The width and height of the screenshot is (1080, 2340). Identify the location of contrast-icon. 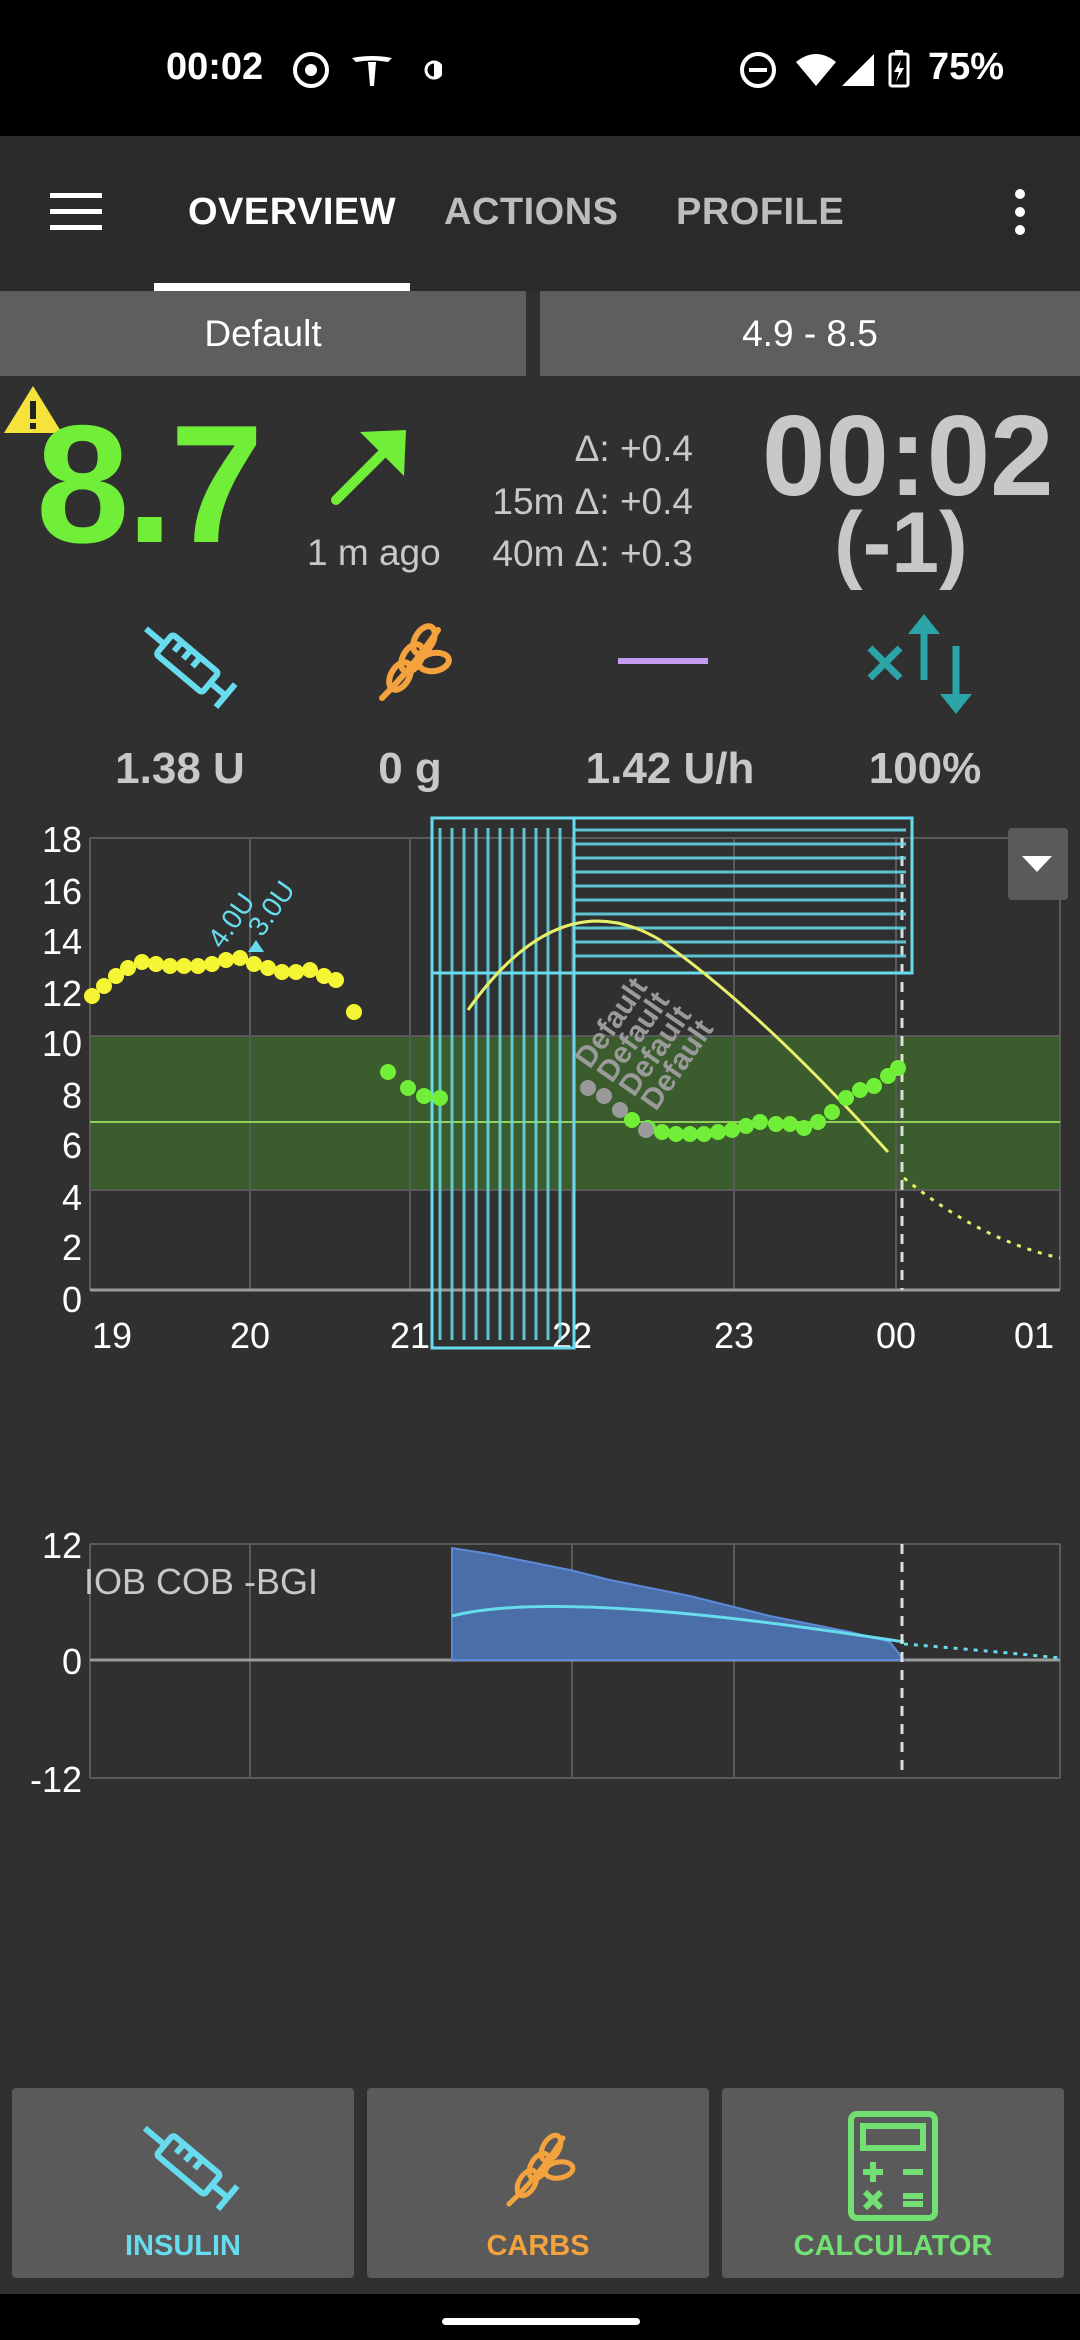
(433, 70).